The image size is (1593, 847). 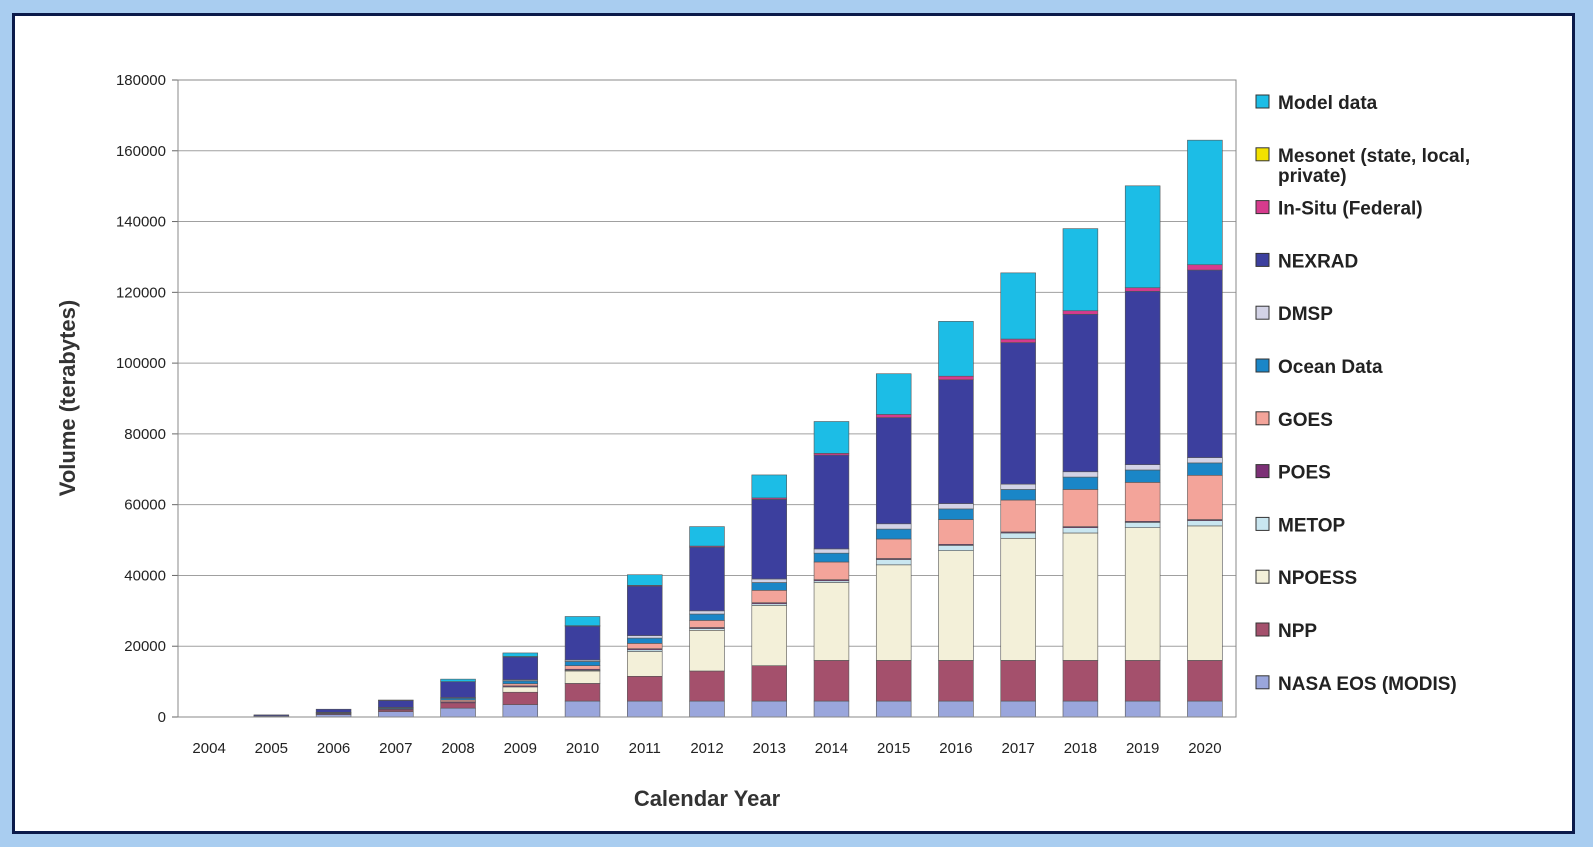 I want to click on bar-stack-2006, so click(x=333, y=713).